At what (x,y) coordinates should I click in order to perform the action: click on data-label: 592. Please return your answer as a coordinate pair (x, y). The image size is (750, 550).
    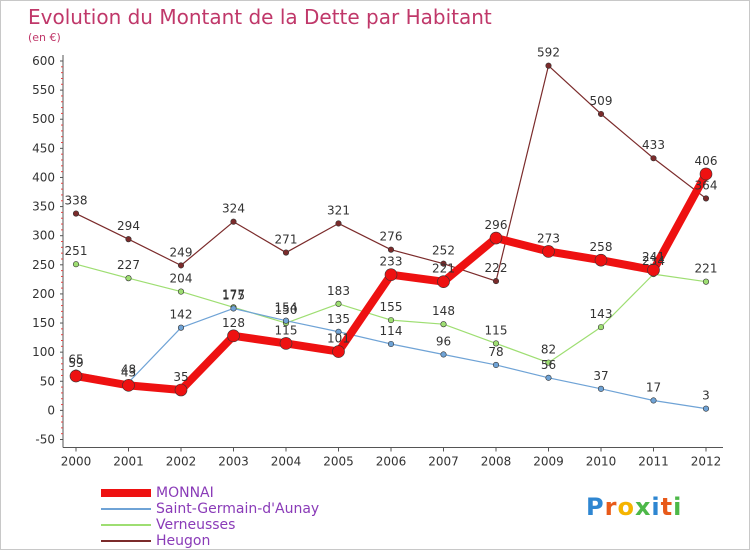
    Looking at the image, I should click on (548, 53).